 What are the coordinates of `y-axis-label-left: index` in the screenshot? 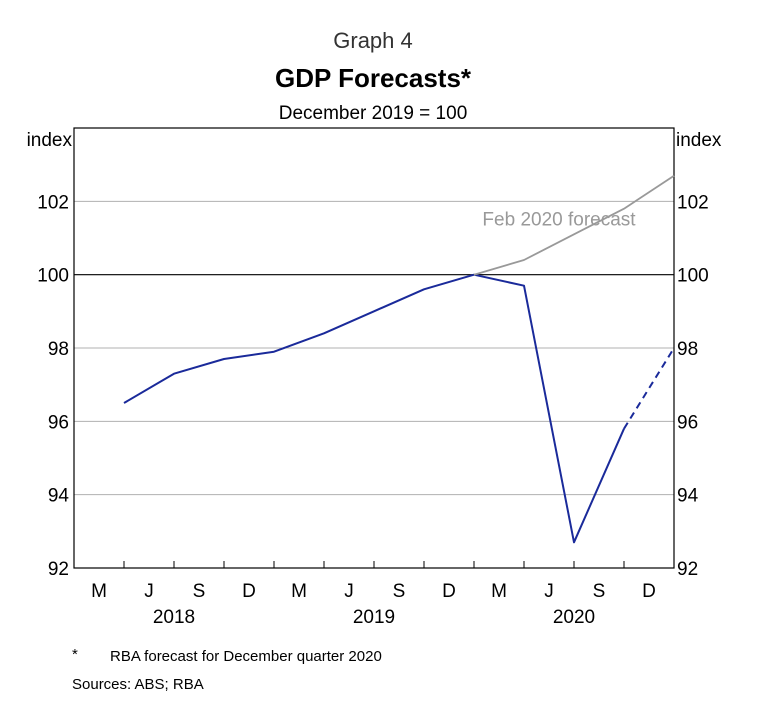 It's located at (50, 140).